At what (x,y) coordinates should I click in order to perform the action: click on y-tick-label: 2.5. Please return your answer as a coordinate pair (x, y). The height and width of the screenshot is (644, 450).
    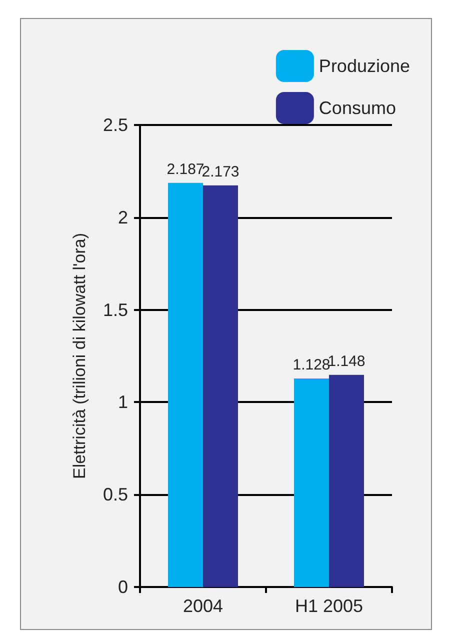
    Looking at the image, I should click on (115, 125).